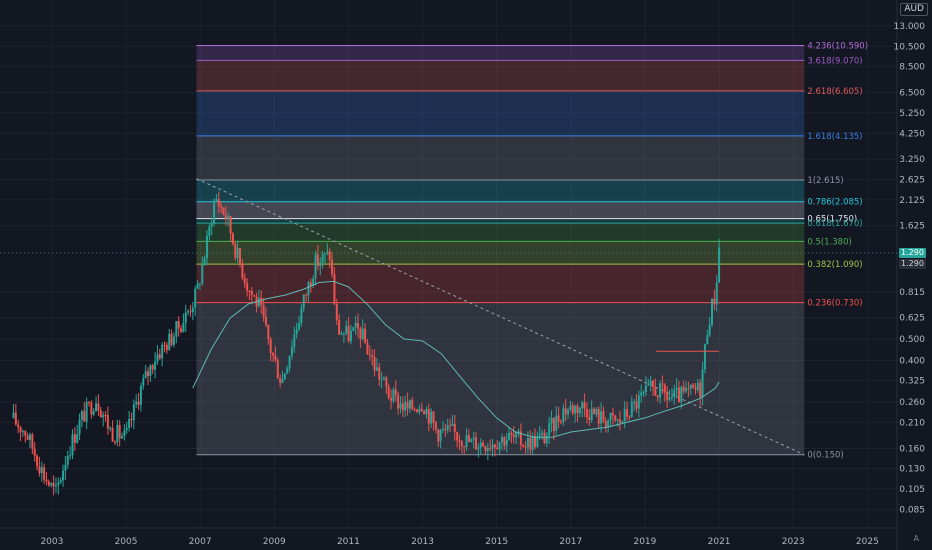 This screenshot has width=932, height=550. Describe the element at coordinates (834, 92) in the screenshot. I see `fibonacci-level-label: 2.618(6.605)` at that location.